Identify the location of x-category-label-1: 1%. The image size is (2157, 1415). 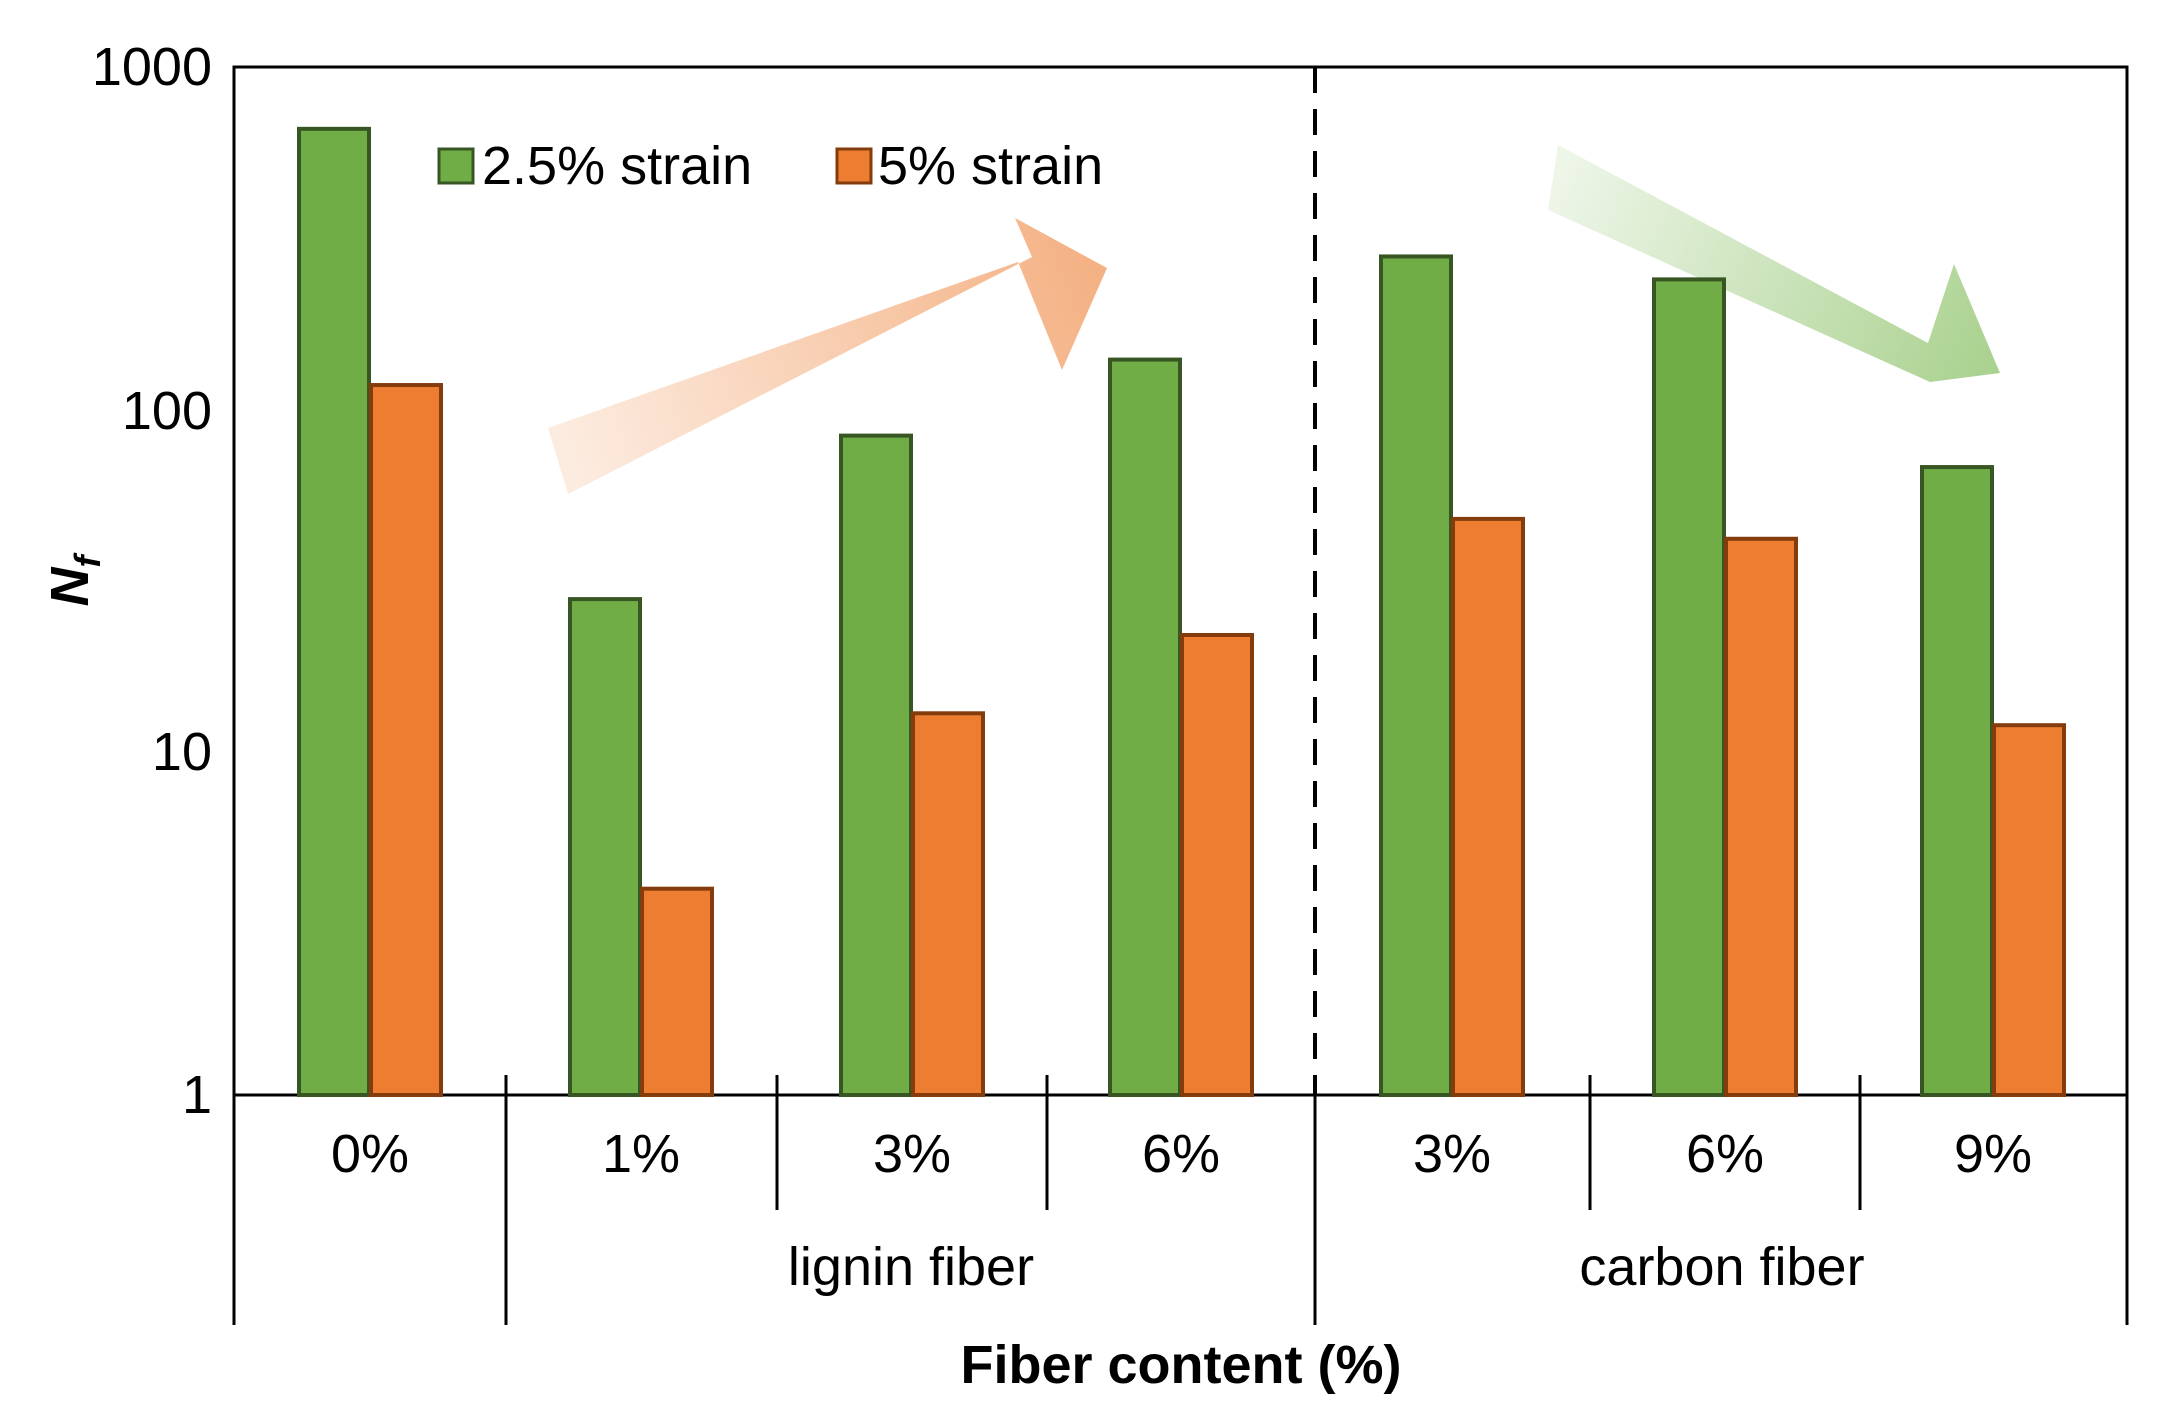
(641, 1154).